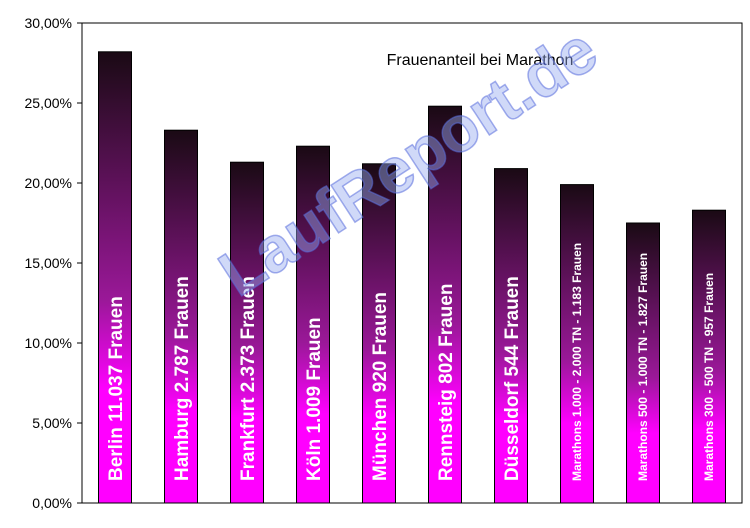 This screenshot has height=528, width=750. What do you see at coordinates (116, 388) in the screenshot?
I see `bar-category-label: Berlin 11.037 Frauen` at bounding box center [116, 388].